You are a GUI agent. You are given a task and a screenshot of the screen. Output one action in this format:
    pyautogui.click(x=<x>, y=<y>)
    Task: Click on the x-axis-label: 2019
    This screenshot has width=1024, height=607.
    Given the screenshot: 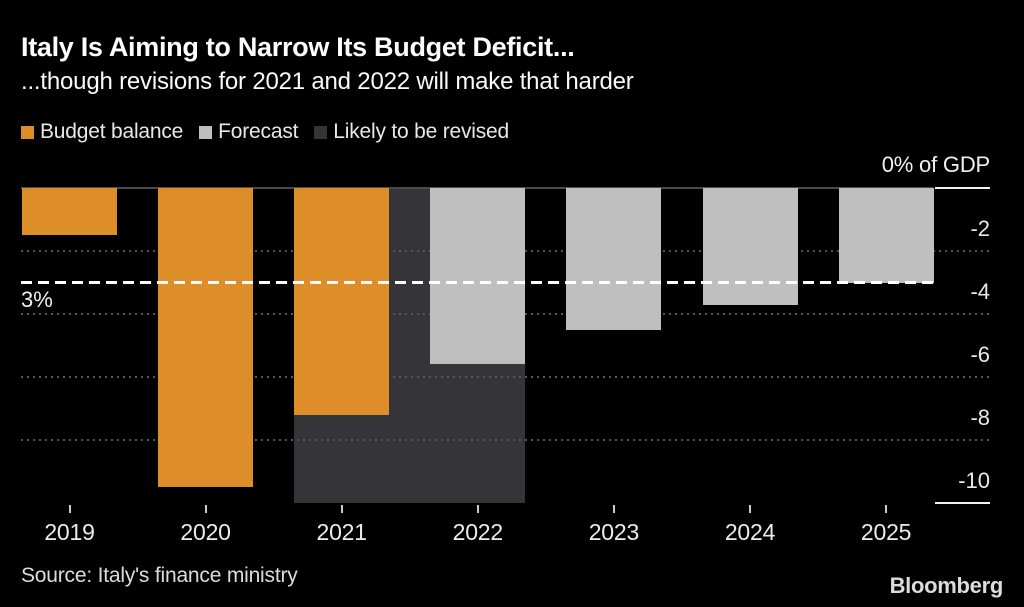 What is the action you would take?
    pyautogui.click(x=69, y=532)
    